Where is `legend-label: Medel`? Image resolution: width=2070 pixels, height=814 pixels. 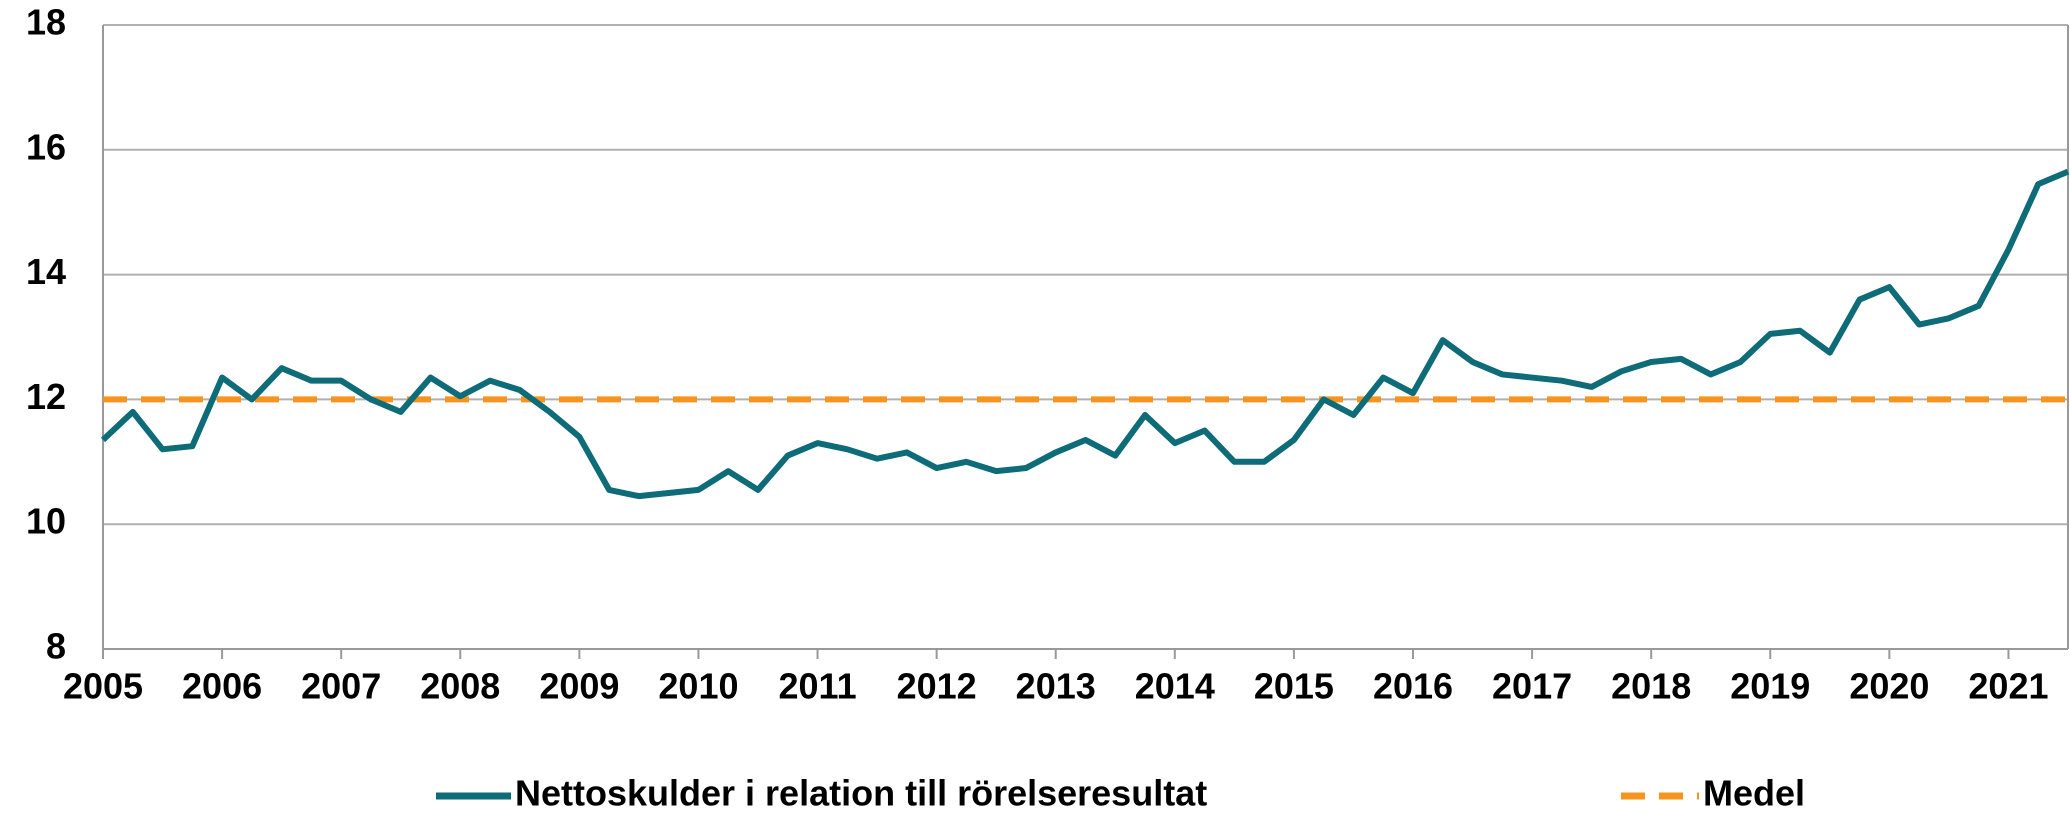 legend-label: Medel is located at coordinates (1754, 793).